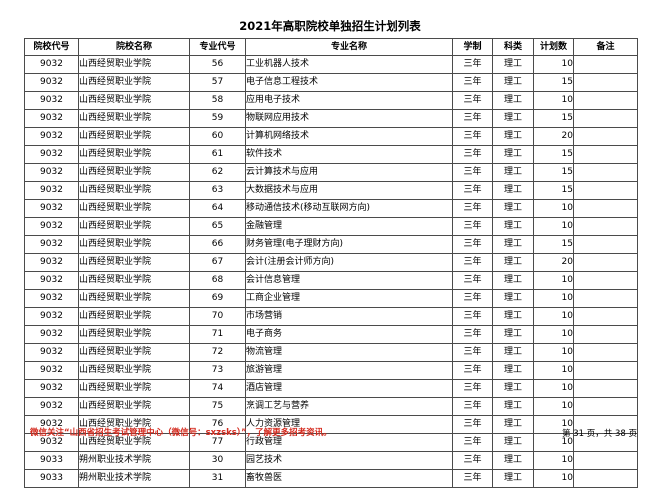 The width and height of the screenshot is (660, 488). What do you see at coordinates (217, 370) in the screenshot?
I see `cell-major-code: 73` at bounding box center [217, 370].